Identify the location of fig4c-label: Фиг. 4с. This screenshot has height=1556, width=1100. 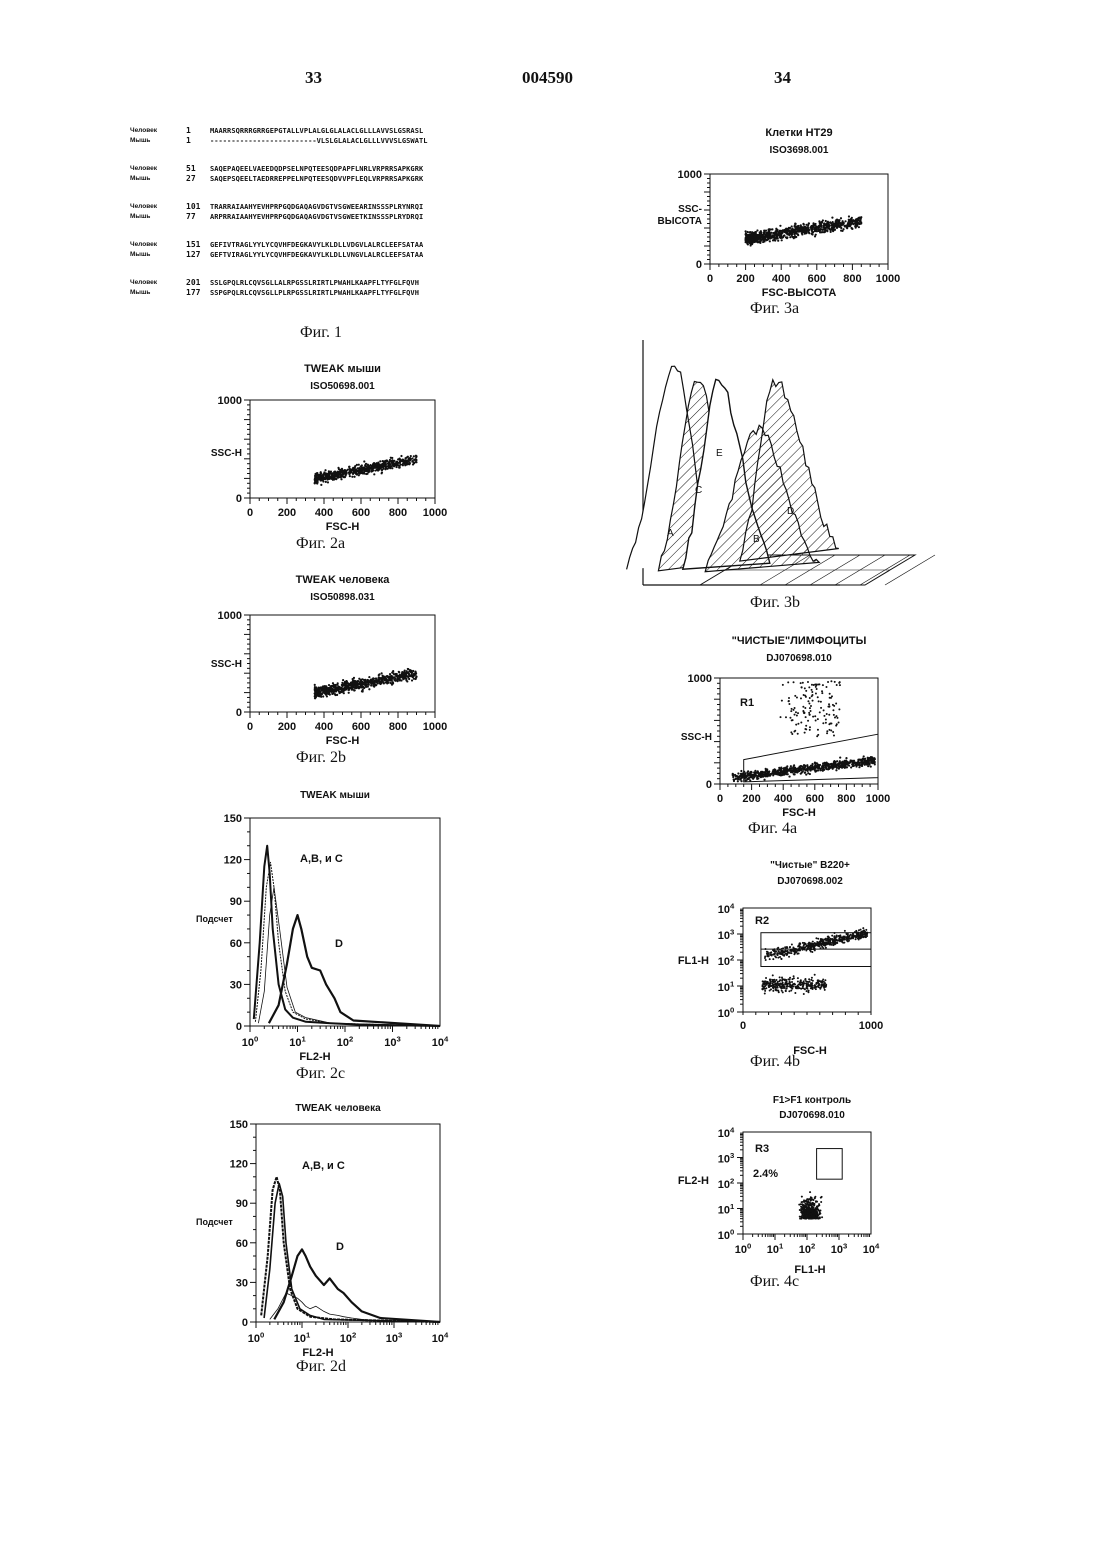
(774, 1282).